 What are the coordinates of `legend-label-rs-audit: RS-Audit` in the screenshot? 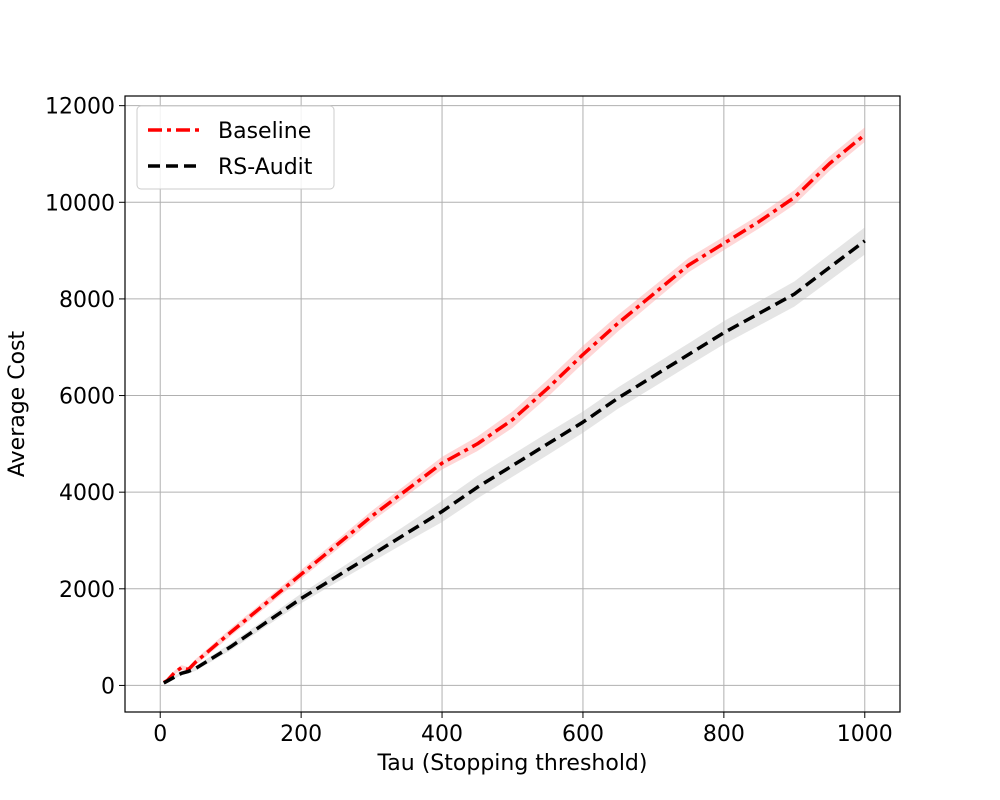 It's located at (265, 167).